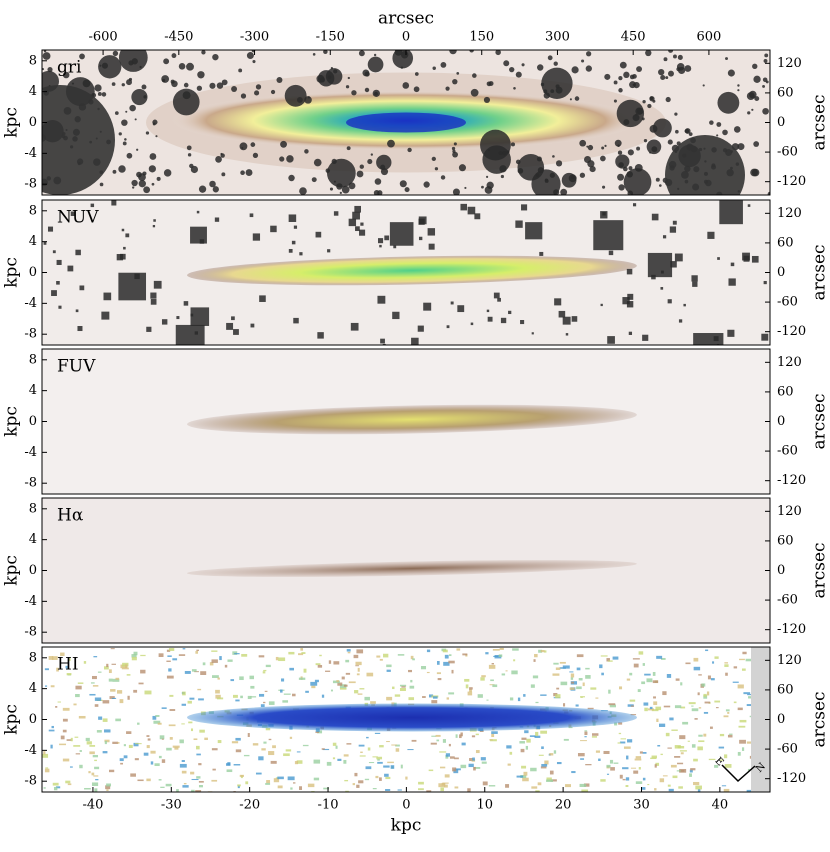 Image resolution: width=830 pixels, height=852 pixels. What do you see at coordinates (785, 92) in the screenshot?
I see `y2-tick-label: 60` at bounding box center [785, 92].